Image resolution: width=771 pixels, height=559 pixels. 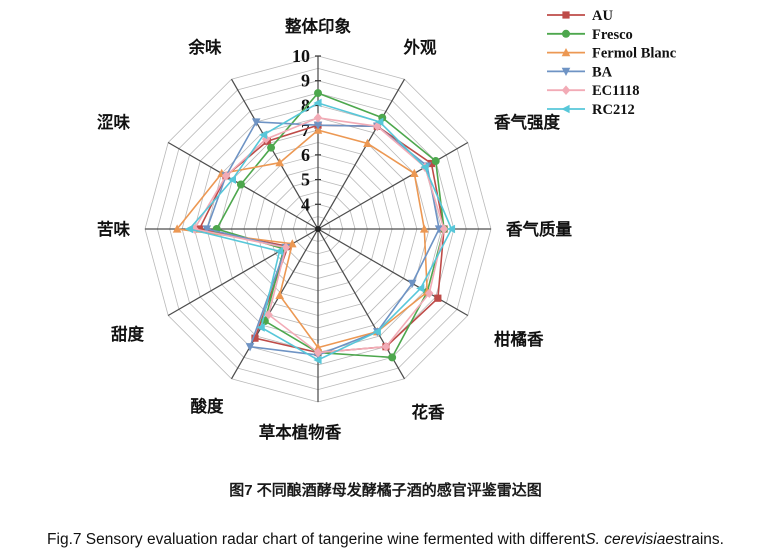 I want to click on axis-label: 香气质量, so click(x=539, y=229).